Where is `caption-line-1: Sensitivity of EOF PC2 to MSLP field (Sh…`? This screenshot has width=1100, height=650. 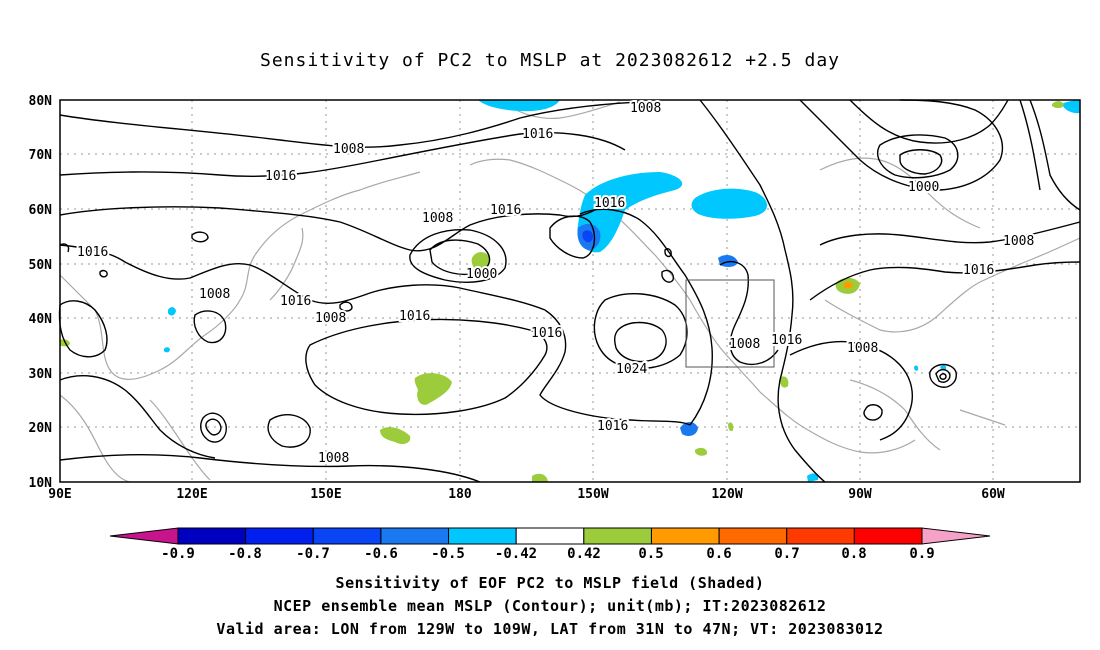
caption-line-1: Sensitivity of EOF PC2 to MSLP field (Sh… is located at coordinates (550, 583).